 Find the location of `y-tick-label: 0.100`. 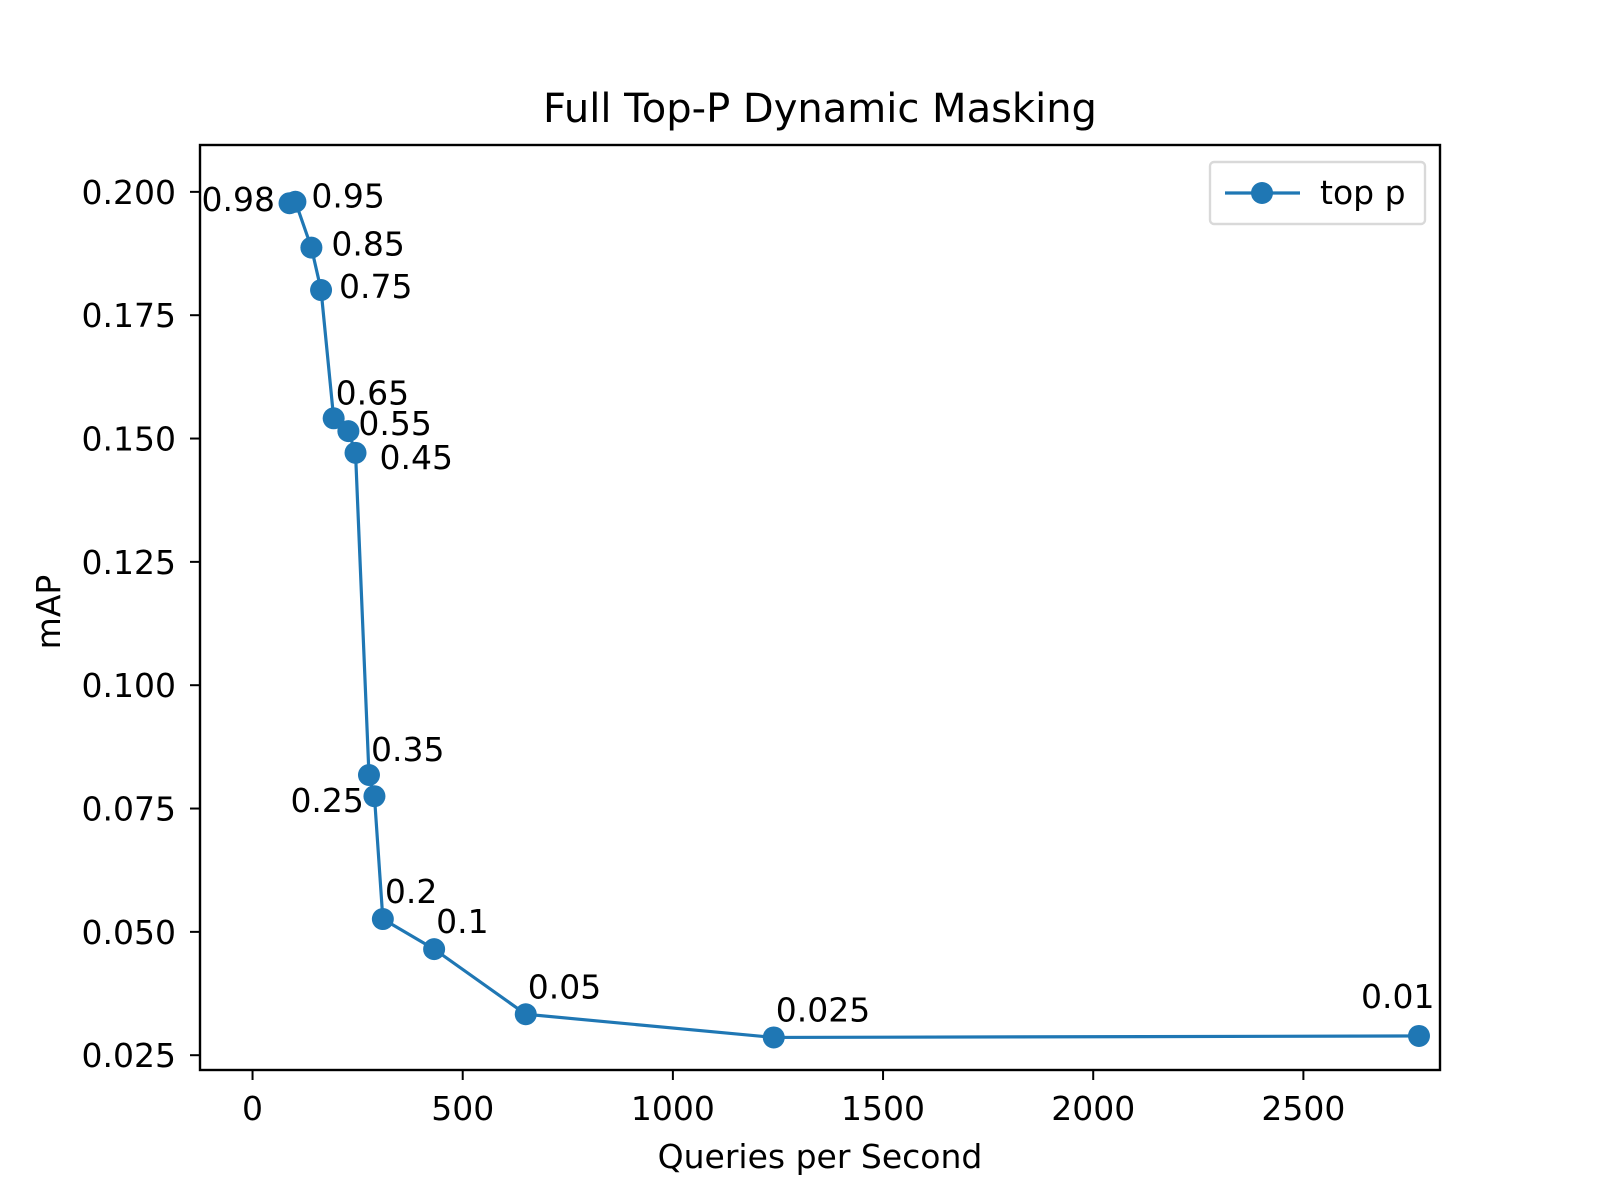

y-tick-label: 0.100 is located at coordinates (129, 685).